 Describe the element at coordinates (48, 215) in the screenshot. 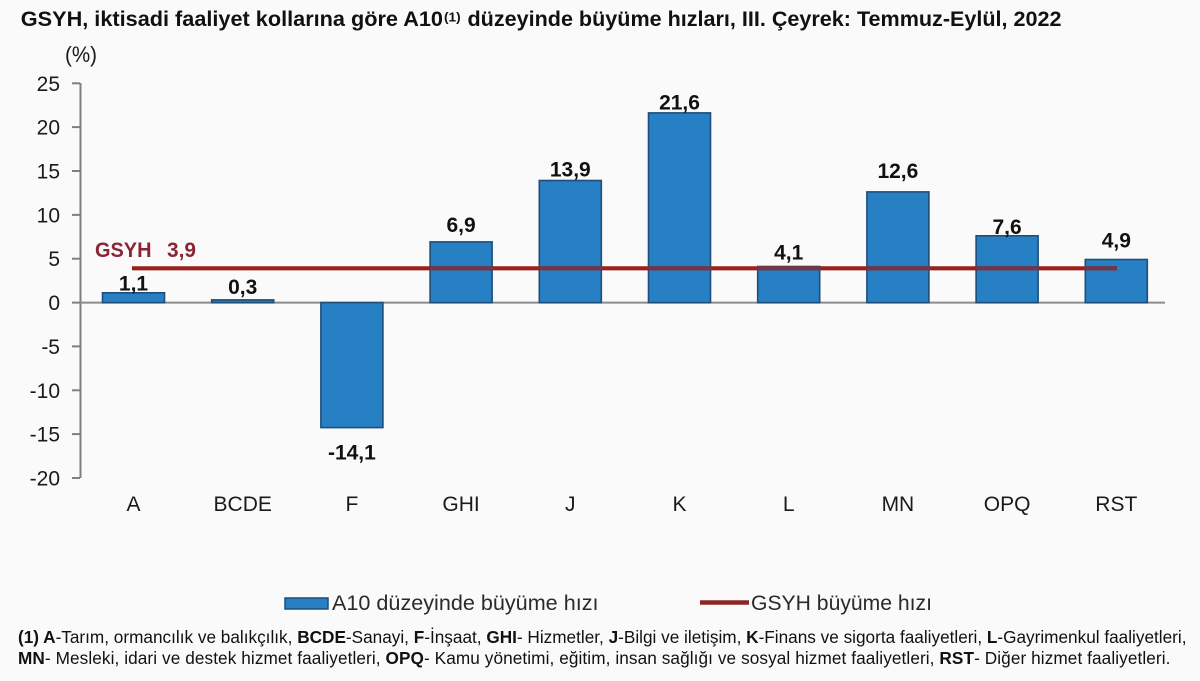

I see `svg-text: 10` at that location.